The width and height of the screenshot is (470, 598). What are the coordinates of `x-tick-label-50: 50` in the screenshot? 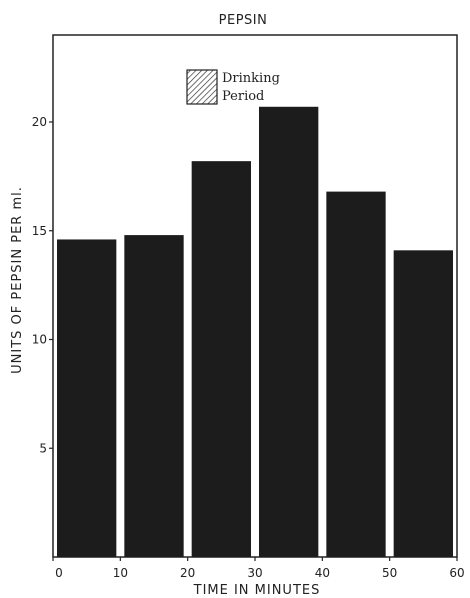 It's located at (389, 573).